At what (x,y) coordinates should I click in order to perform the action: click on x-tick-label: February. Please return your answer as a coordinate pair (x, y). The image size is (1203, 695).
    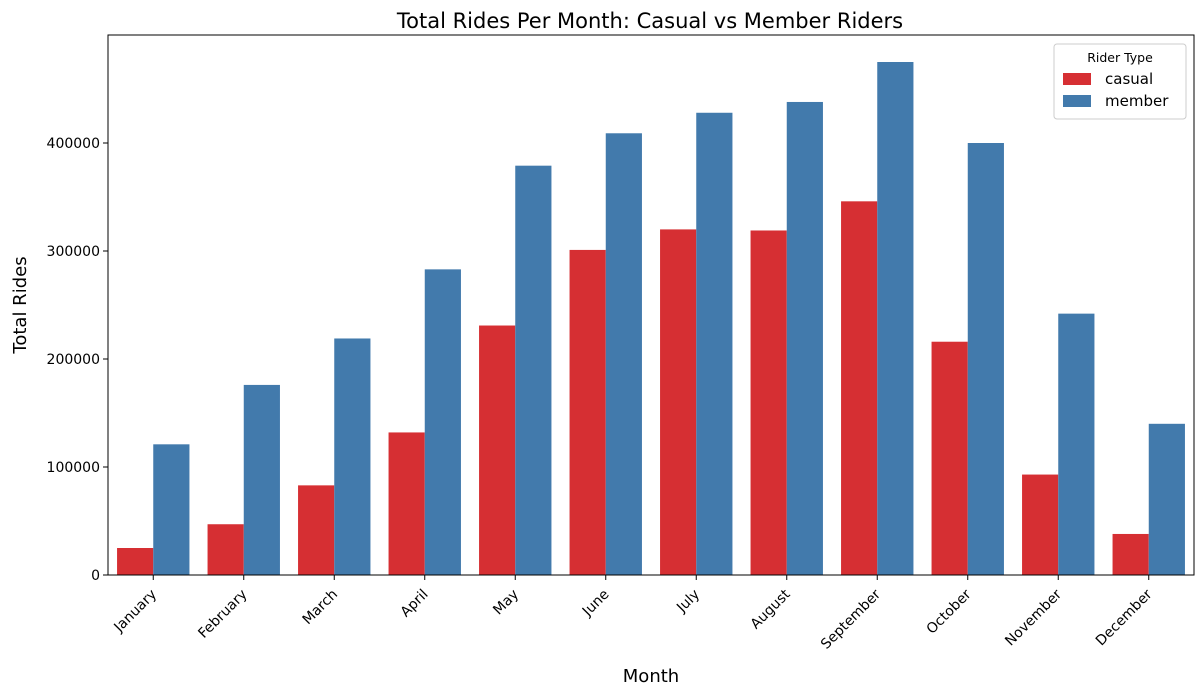
    Looking at the image, I should click on (222, 614).